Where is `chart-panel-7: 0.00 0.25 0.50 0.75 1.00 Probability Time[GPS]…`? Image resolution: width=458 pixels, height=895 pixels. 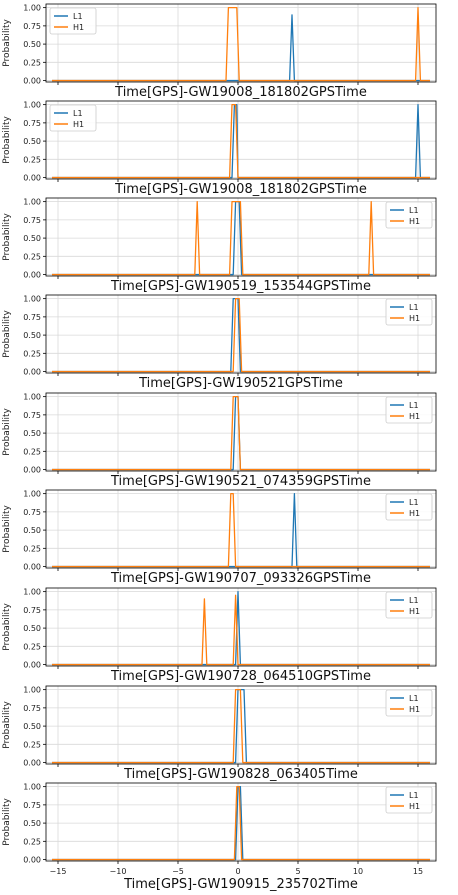
chart-panel-7: 0.00 0.25 0.50 0.75 1.00 Probability Time[GPS]… is located at coordinates (219, 635).